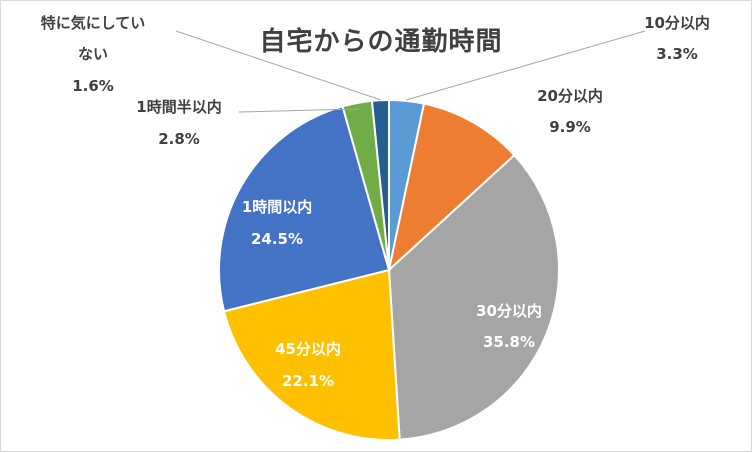 This screenshot has height=453, width=752. Describe the element at coordinates (381, 42) in the screenshot. I see `chart-title: 自宅からの通勤時間` at that location.